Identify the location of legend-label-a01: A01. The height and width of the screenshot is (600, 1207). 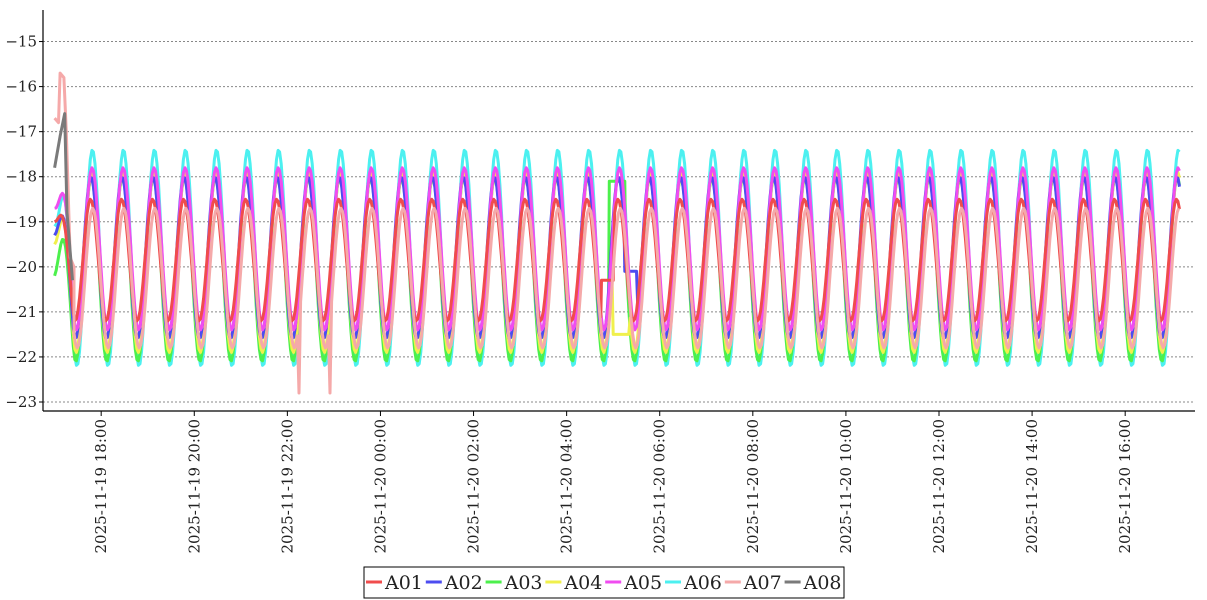
(403, 583).